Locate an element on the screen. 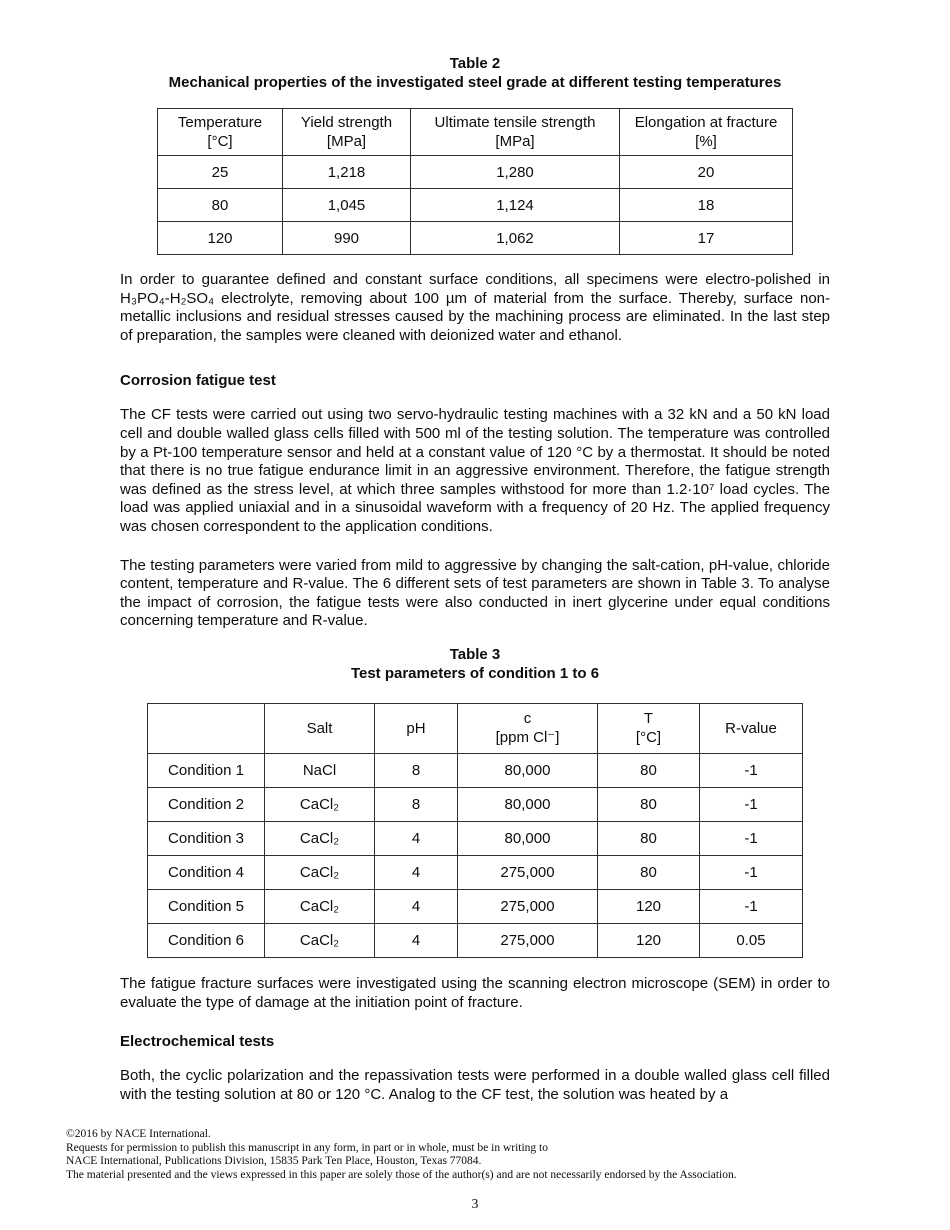  table2-label: Table 2 is located at coordinates (475, 63).